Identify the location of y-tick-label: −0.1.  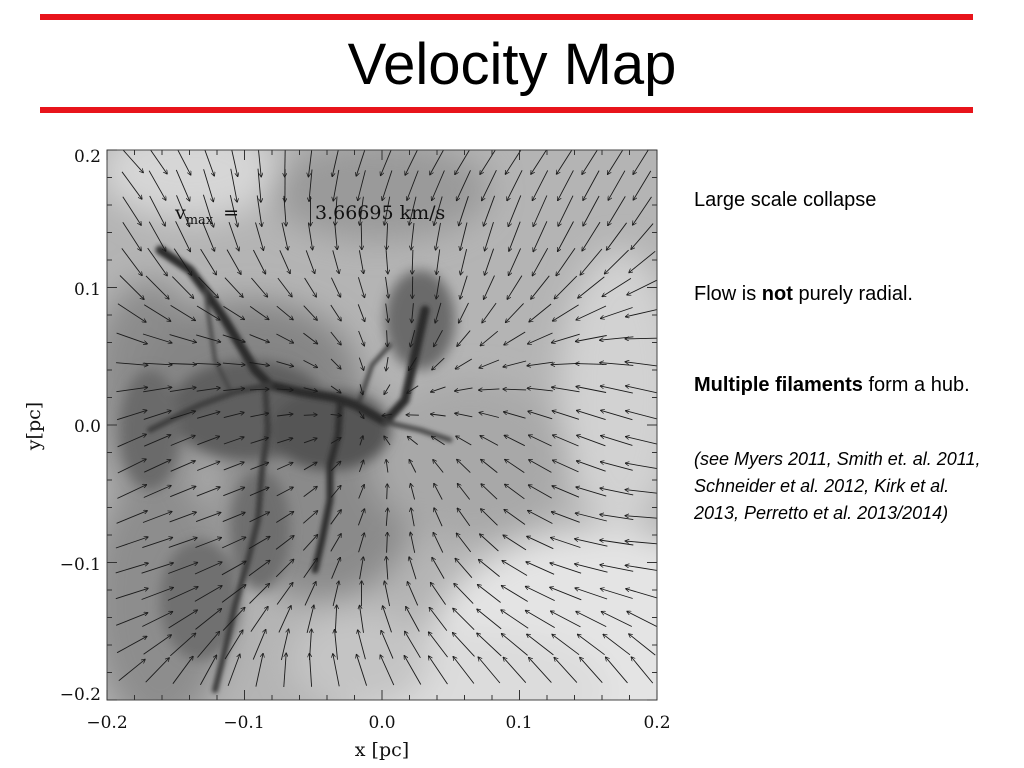
(80, 565).